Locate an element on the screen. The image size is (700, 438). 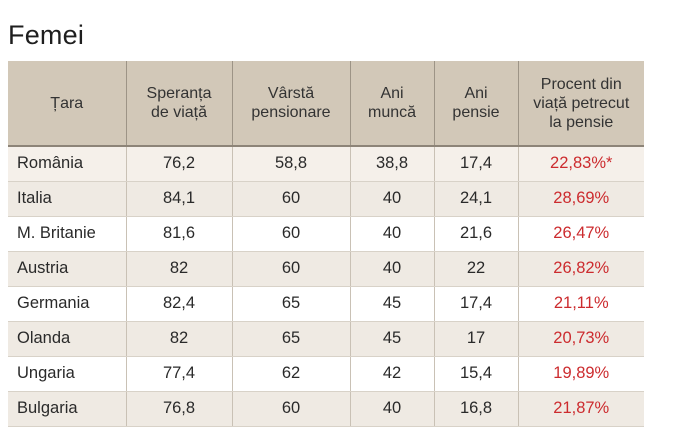
header-line: pensionare is located at coordinates (291, 112).